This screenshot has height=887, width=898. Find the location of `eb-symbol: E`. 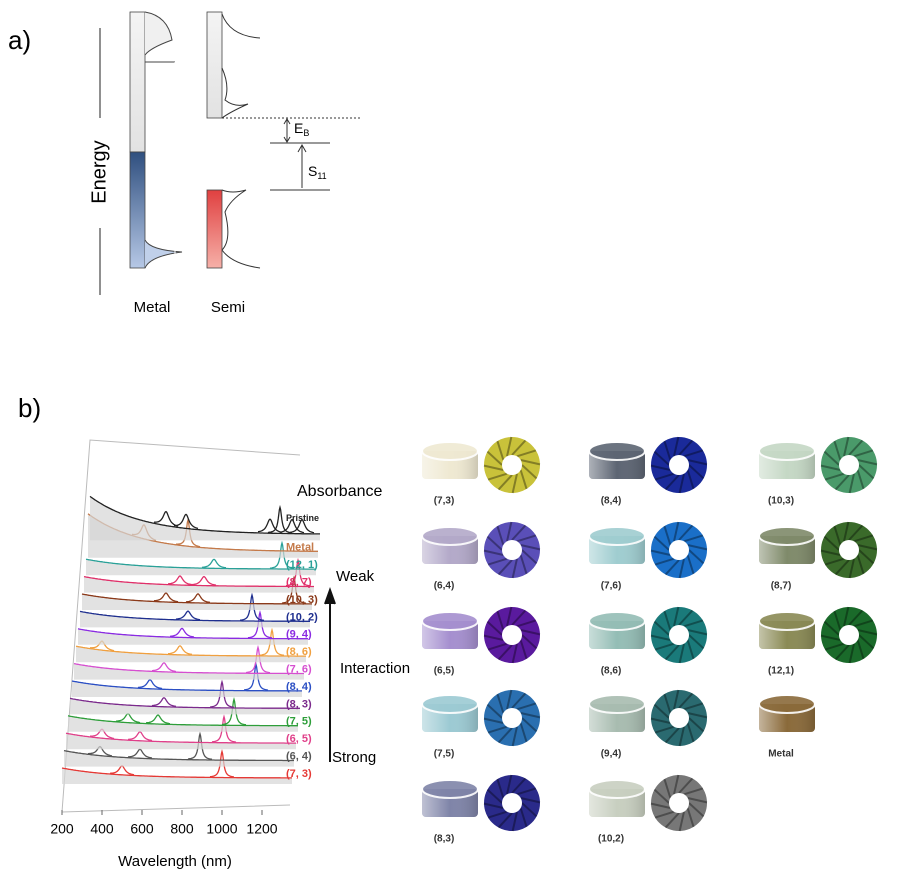

eb-symbol: E is located at coordinates (298, 128).